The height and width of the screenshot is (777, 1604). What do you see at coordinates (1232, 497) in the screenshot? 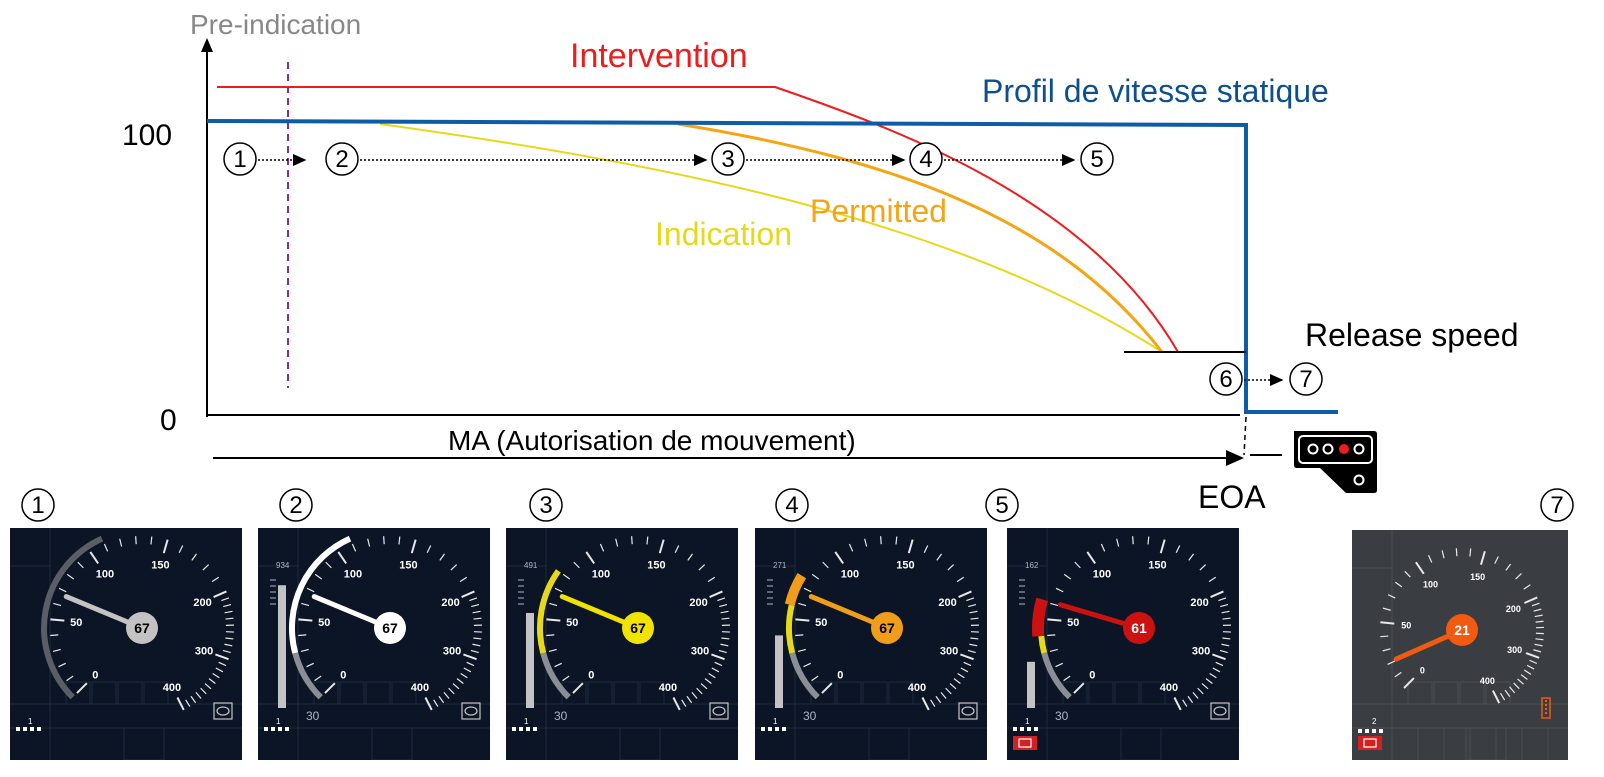
I see `eoa-label: EOA` at bounding box center [1232, 497].